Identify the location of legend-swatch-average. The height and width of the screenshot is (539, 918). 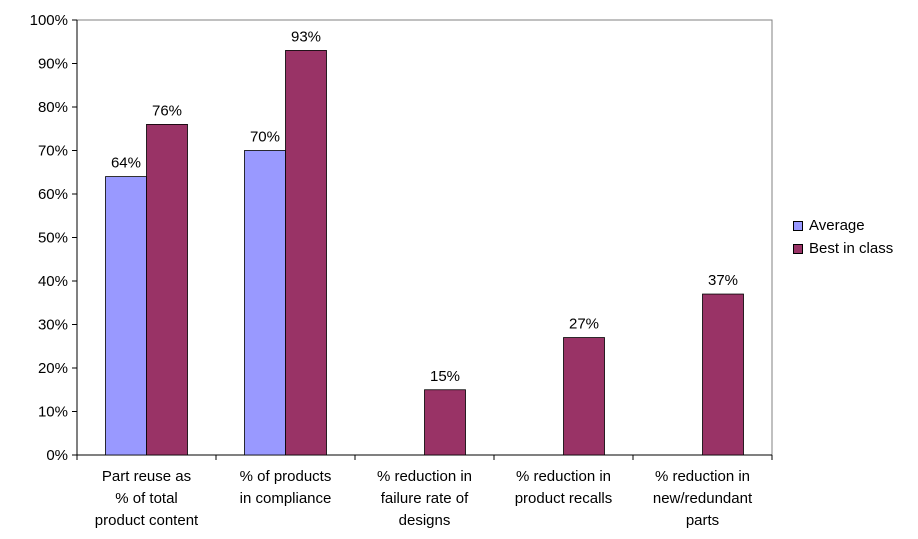
(798, 225).